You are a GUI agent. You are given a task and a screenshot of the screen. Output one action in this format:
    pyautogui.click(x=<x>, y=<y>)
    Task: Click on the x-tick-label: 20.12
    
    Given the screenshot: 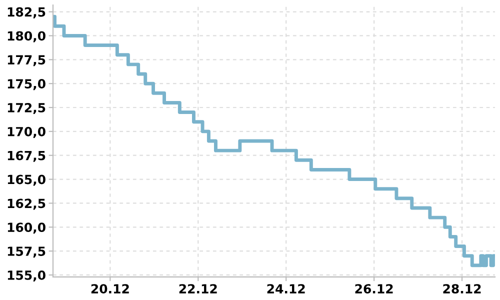 What is the action you would take?
    pyautogui.click(x=110, y=289)
    